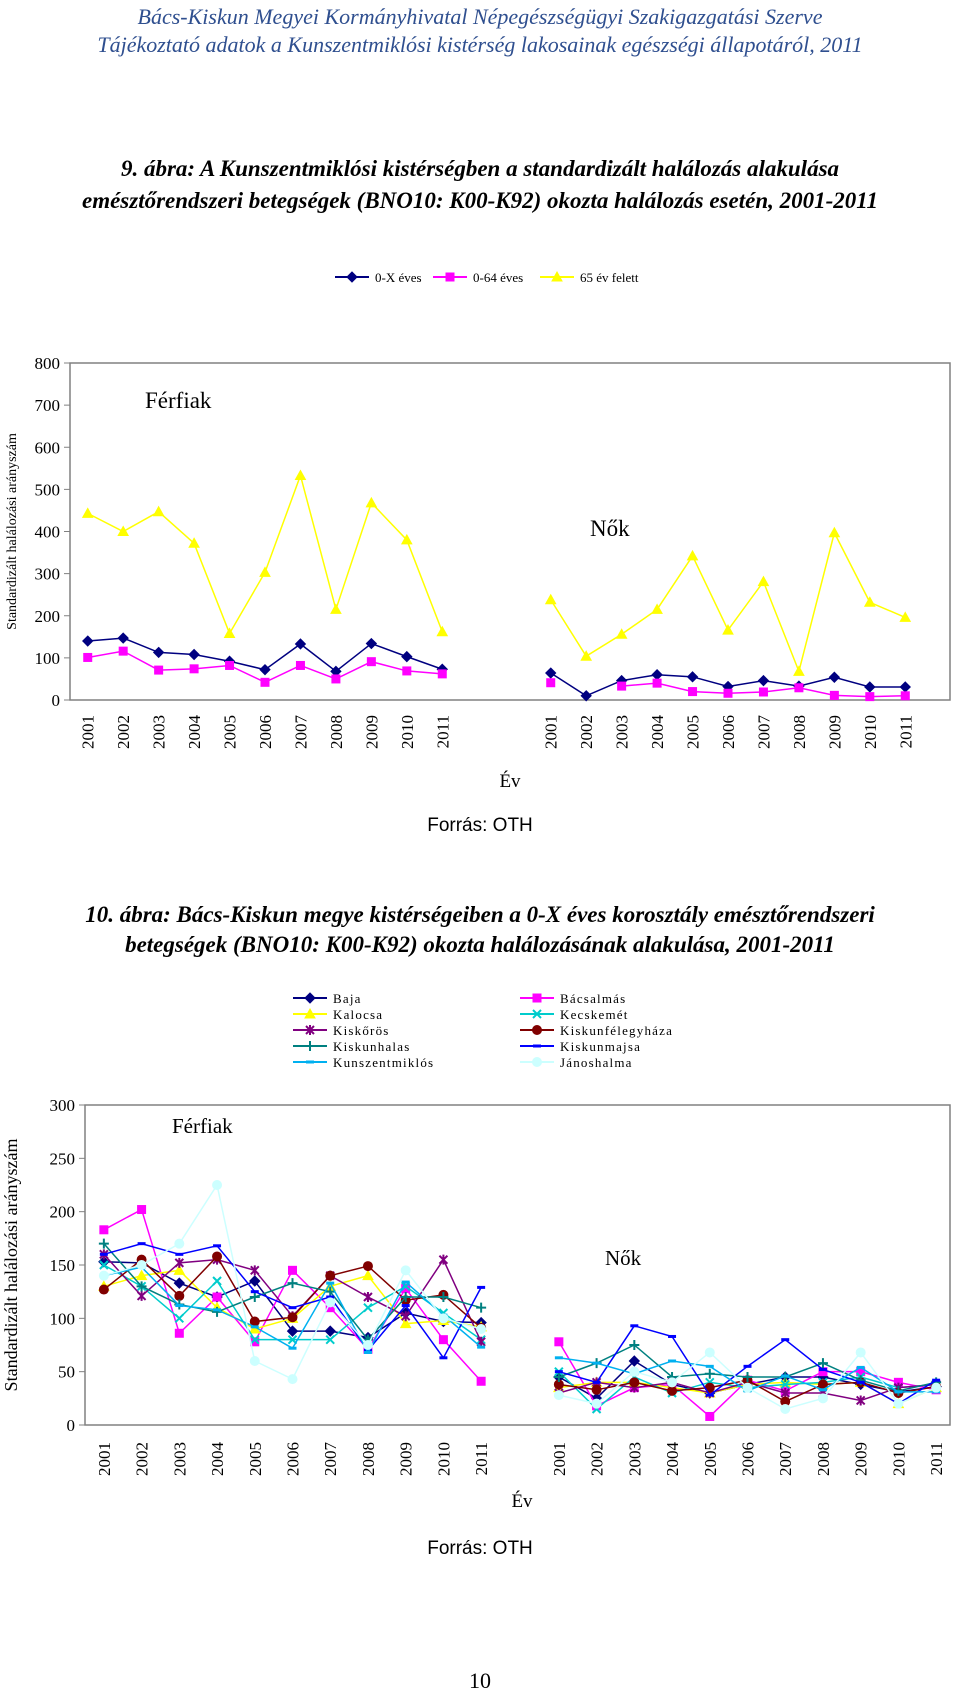  Describe the element at coordinates (63, 1318) in the screenshot. I see `y-tick-label: 100` at that location.